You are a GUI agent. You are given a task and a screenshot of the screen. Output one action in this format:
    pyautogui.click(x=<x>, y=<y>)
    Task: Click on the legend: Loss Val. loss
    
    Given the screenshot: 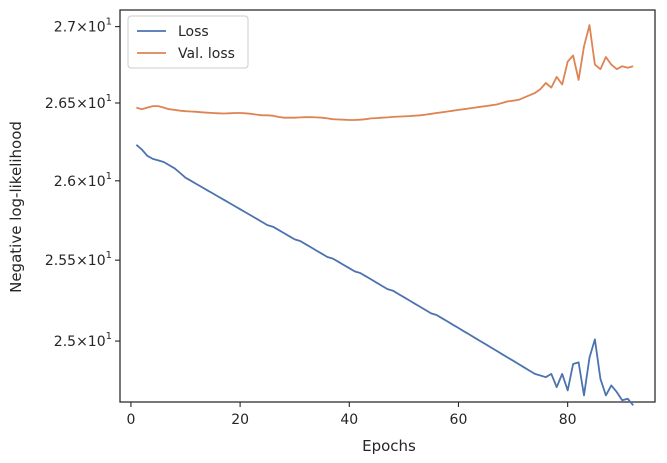 What is the action you would take?
    pyautogui.click(x=188, y=42)
    